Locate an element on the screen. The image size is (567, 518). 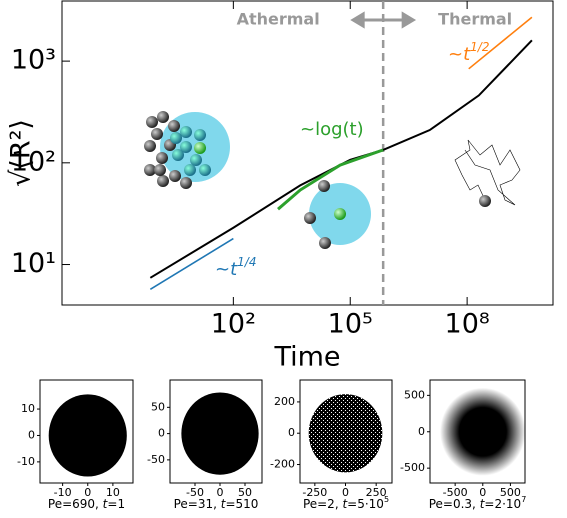
crossover-arrow is located at coordinates (383, 20).